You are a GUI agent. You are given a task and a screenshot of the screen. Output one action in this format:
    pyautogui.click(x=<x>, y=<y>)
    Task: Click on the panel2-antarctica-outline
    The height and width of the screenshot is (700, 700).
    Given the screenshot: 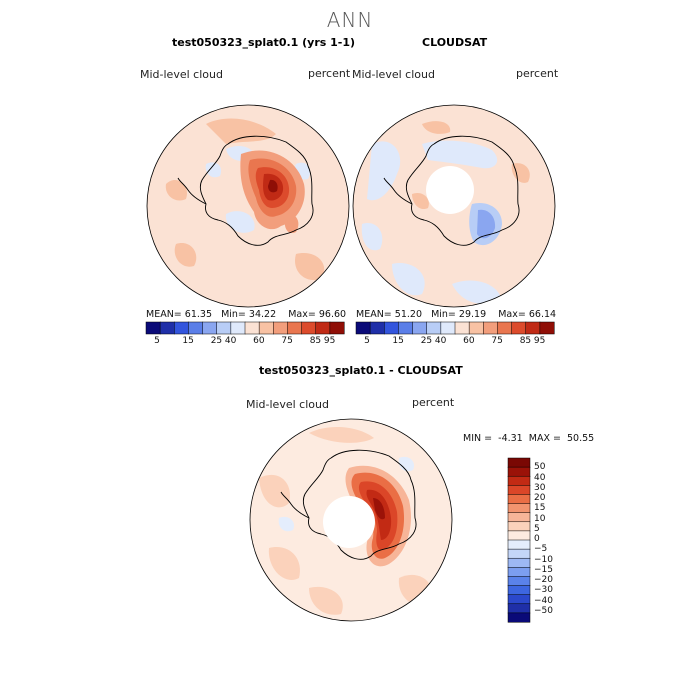 What is the action you would take?
    pyautogui.click(x=462, y=190)
    